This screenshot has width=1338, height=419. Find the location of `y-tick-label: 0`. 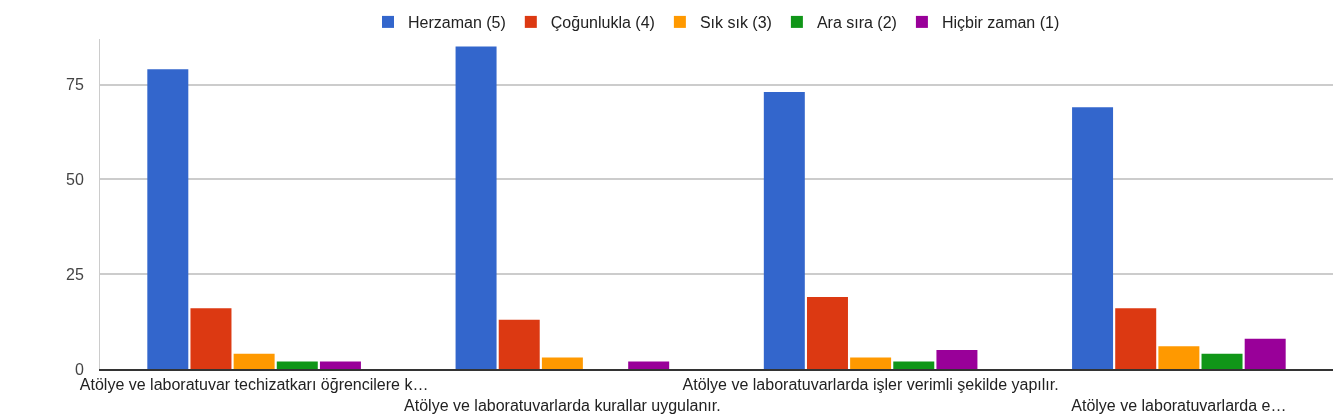

y-tick-label: 0 is located at coordinates (79, 369).